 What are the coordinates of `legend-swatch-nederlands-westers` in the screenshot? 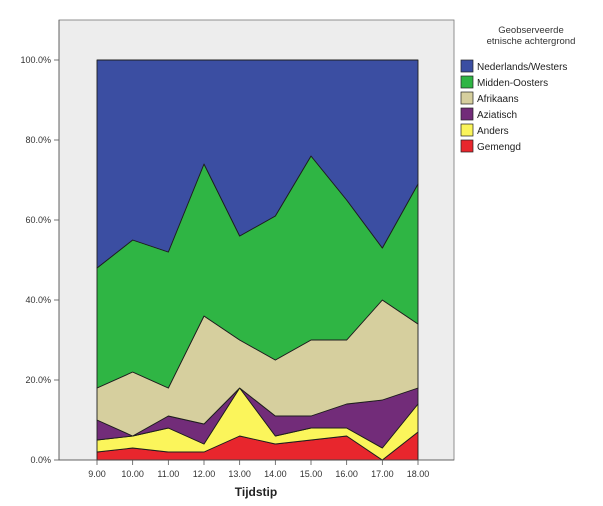 It's located at (467, 66).